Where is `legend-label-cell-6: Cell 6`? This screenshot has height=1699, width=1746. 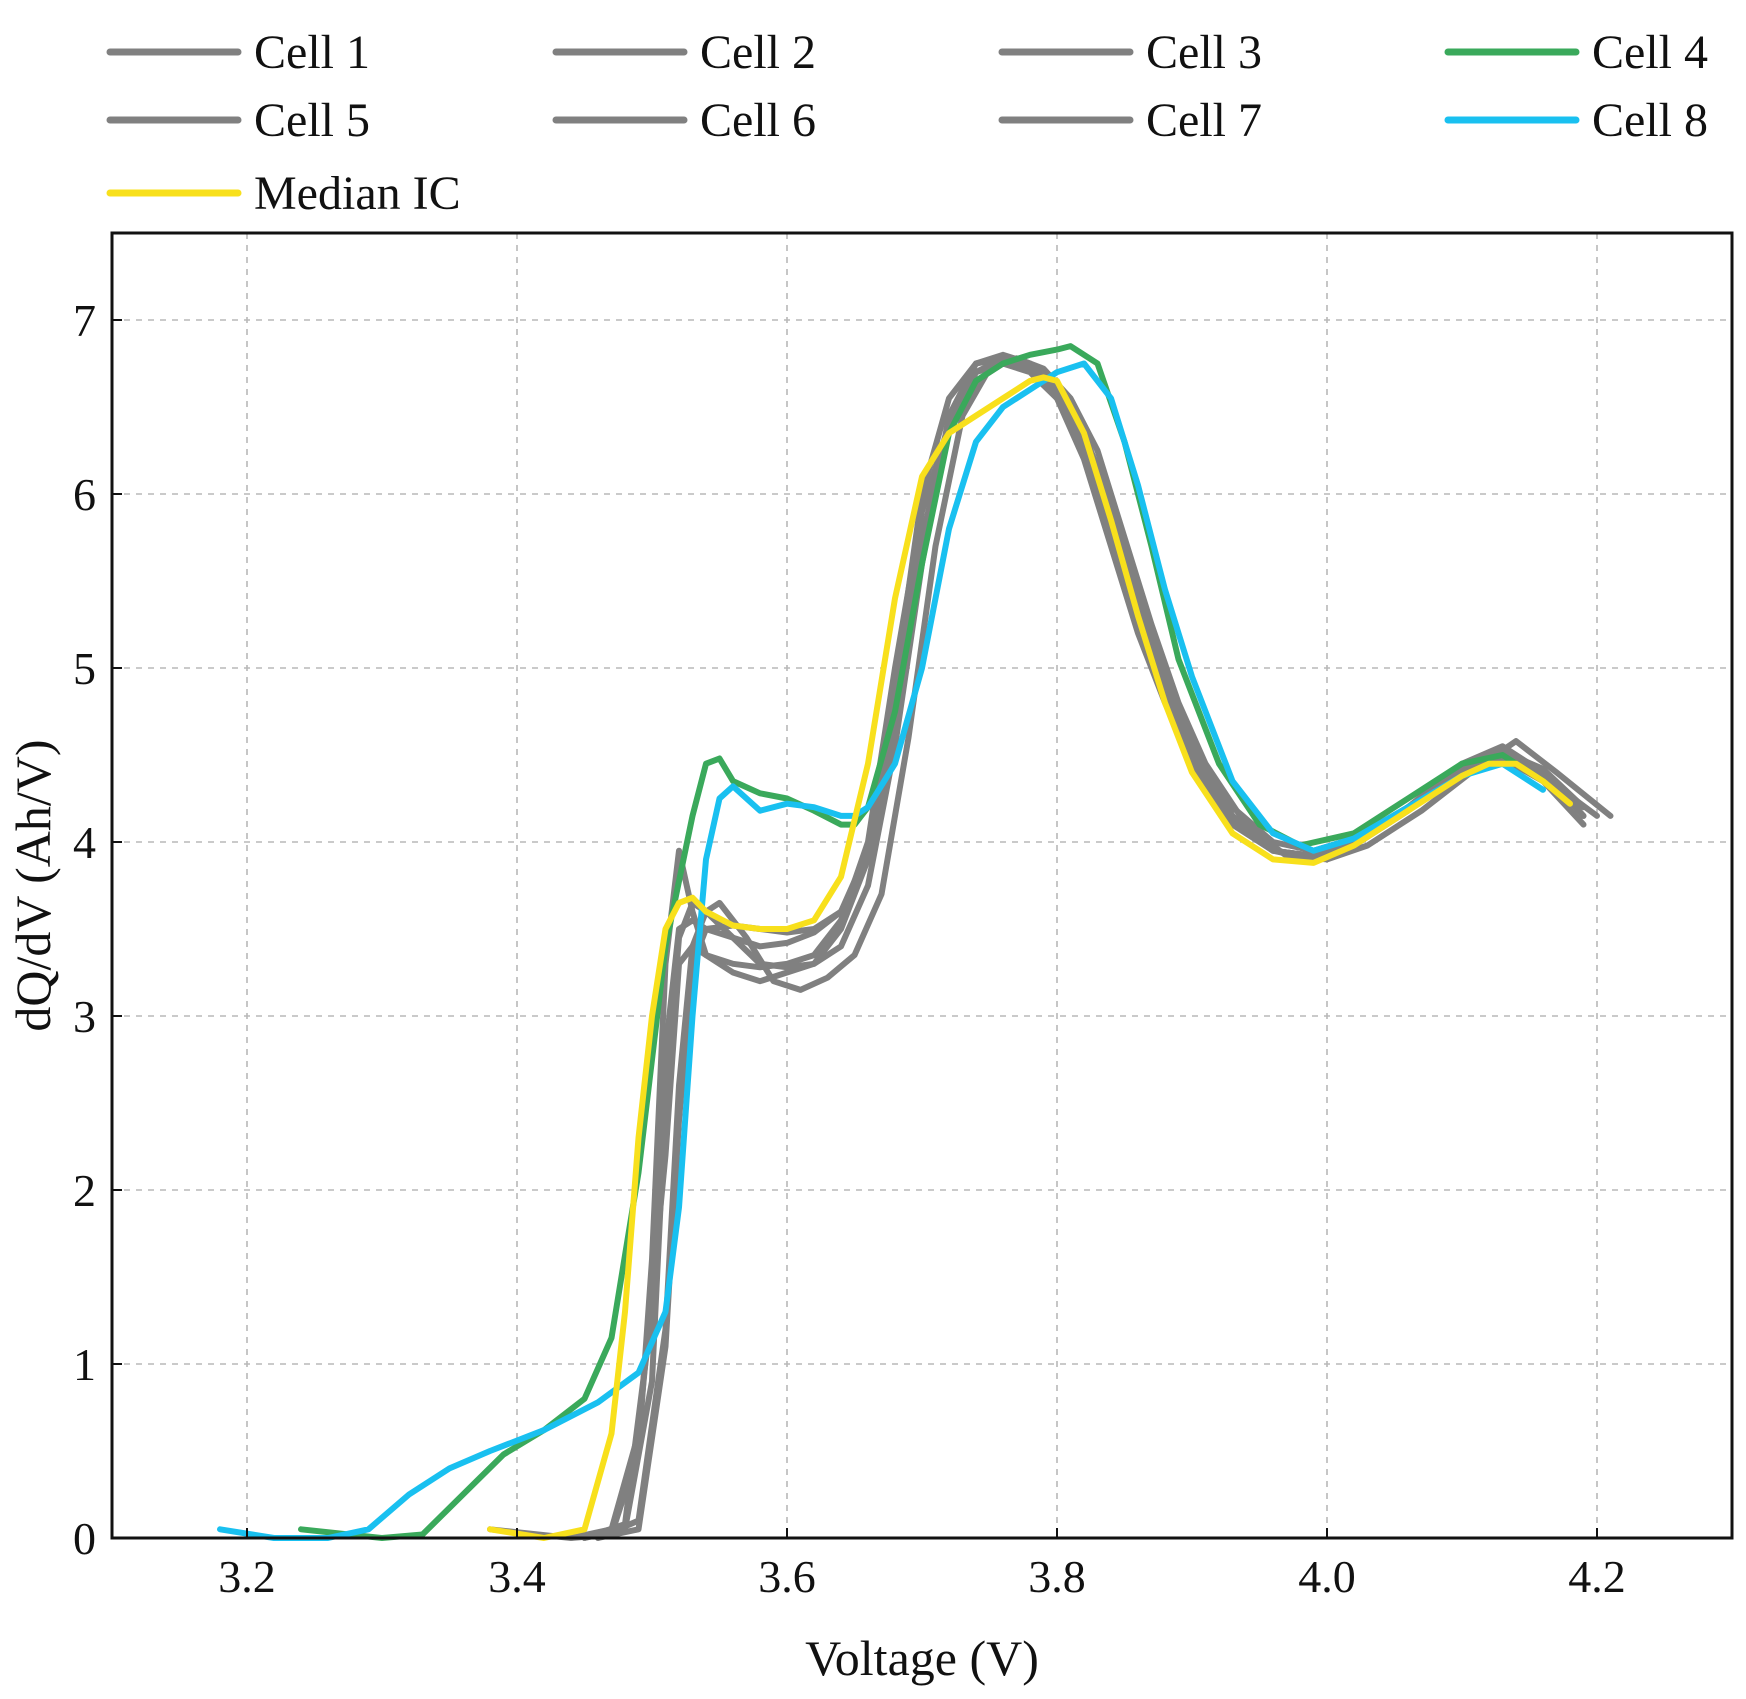 legend-label-cell-6: Cell 6 is located at coordinates (758, 120).